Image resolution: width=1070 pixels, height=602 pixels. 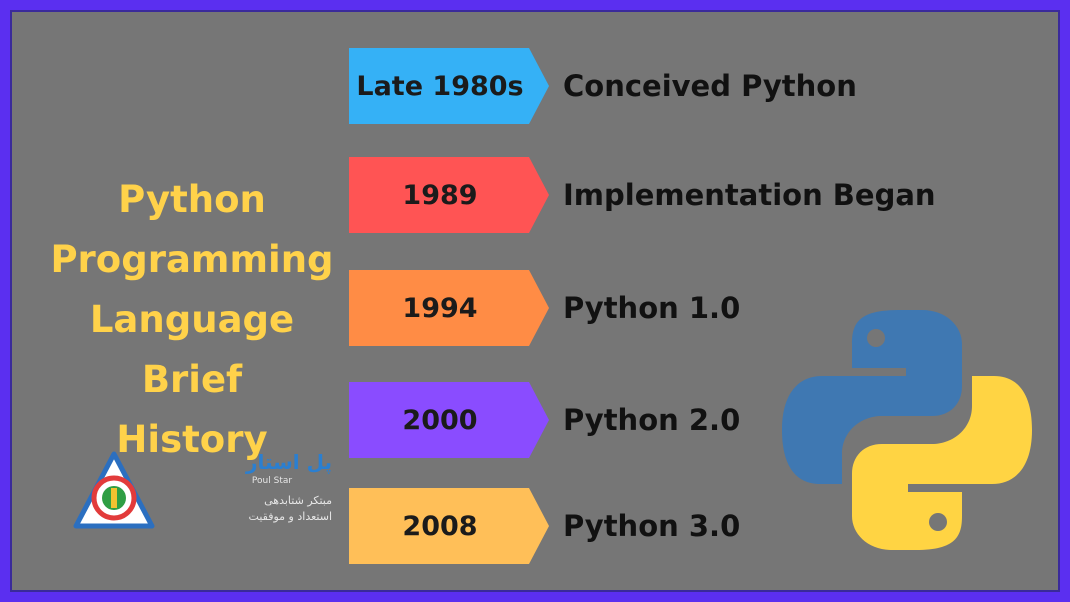 I want to click on brand-name-en: Poul Star, so click(x=272, y=481).